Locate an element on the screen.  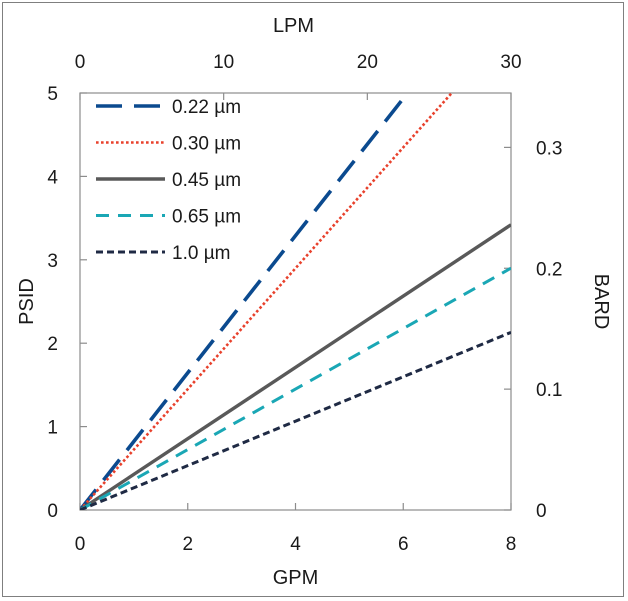
legend-label-1: 0.22 µm is located at coordinates (206, 107).